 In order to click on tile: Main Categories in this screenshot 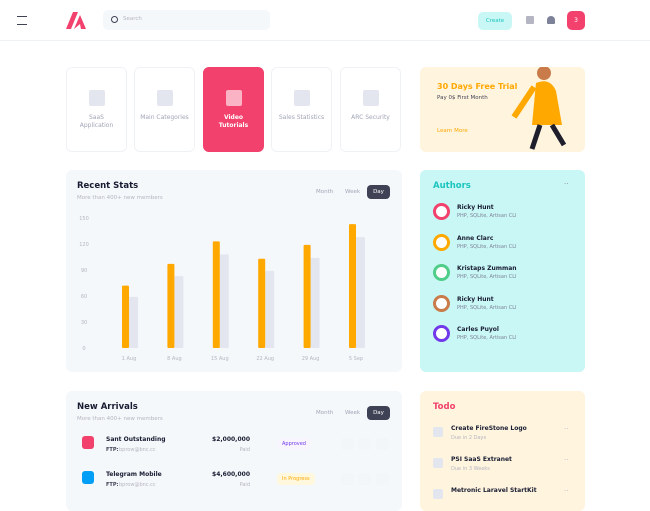, I will do `click(164, 109)`.